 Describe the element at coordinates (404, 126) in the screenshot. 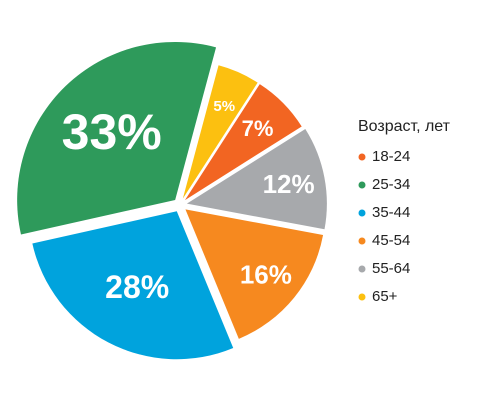

I see `legend-title: Возраст, лет` at that location.